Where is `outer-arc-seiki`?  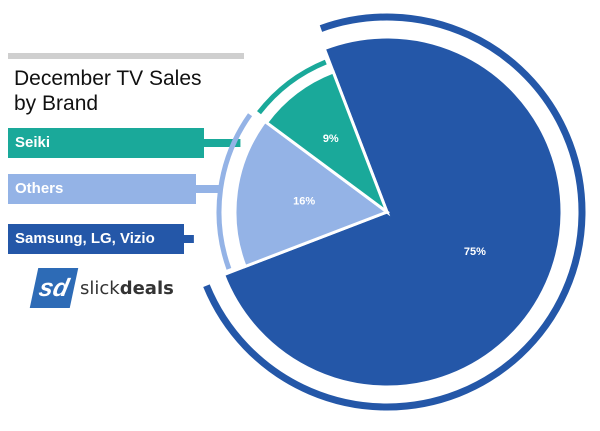 outer-arc-seiki is located at coordinates (292, 87).